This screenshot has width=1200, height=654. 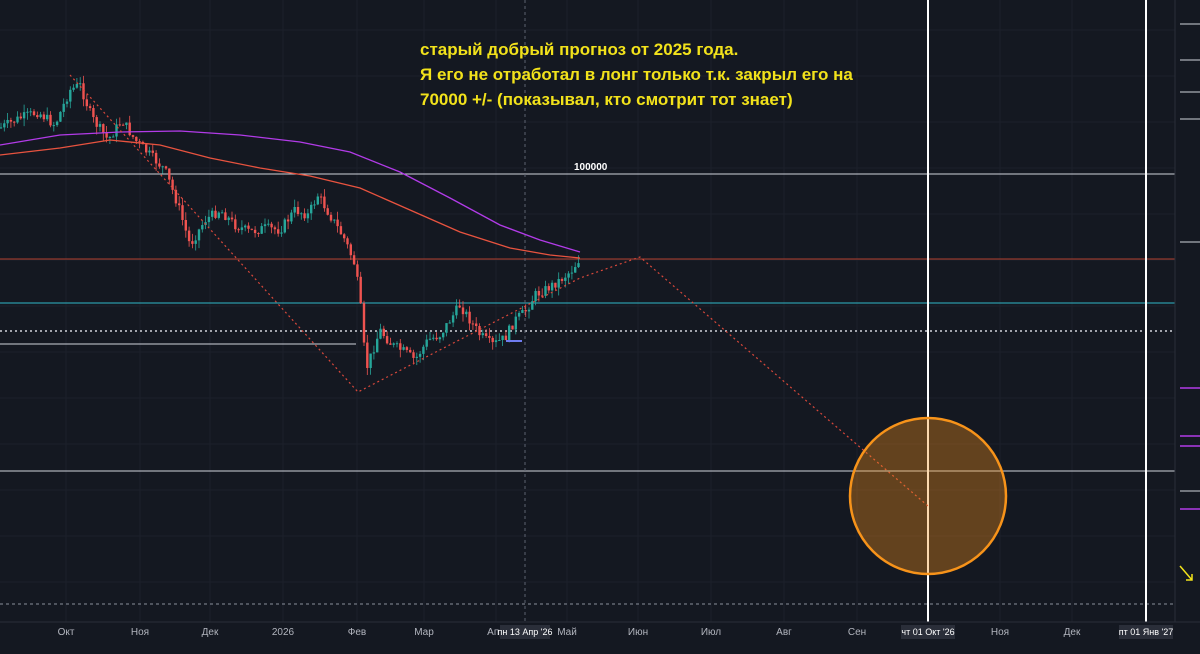 What do you see at coordinates (496, 632) in the screenshot?
I see `time-label: Апр` at bounding box center [496, 632].